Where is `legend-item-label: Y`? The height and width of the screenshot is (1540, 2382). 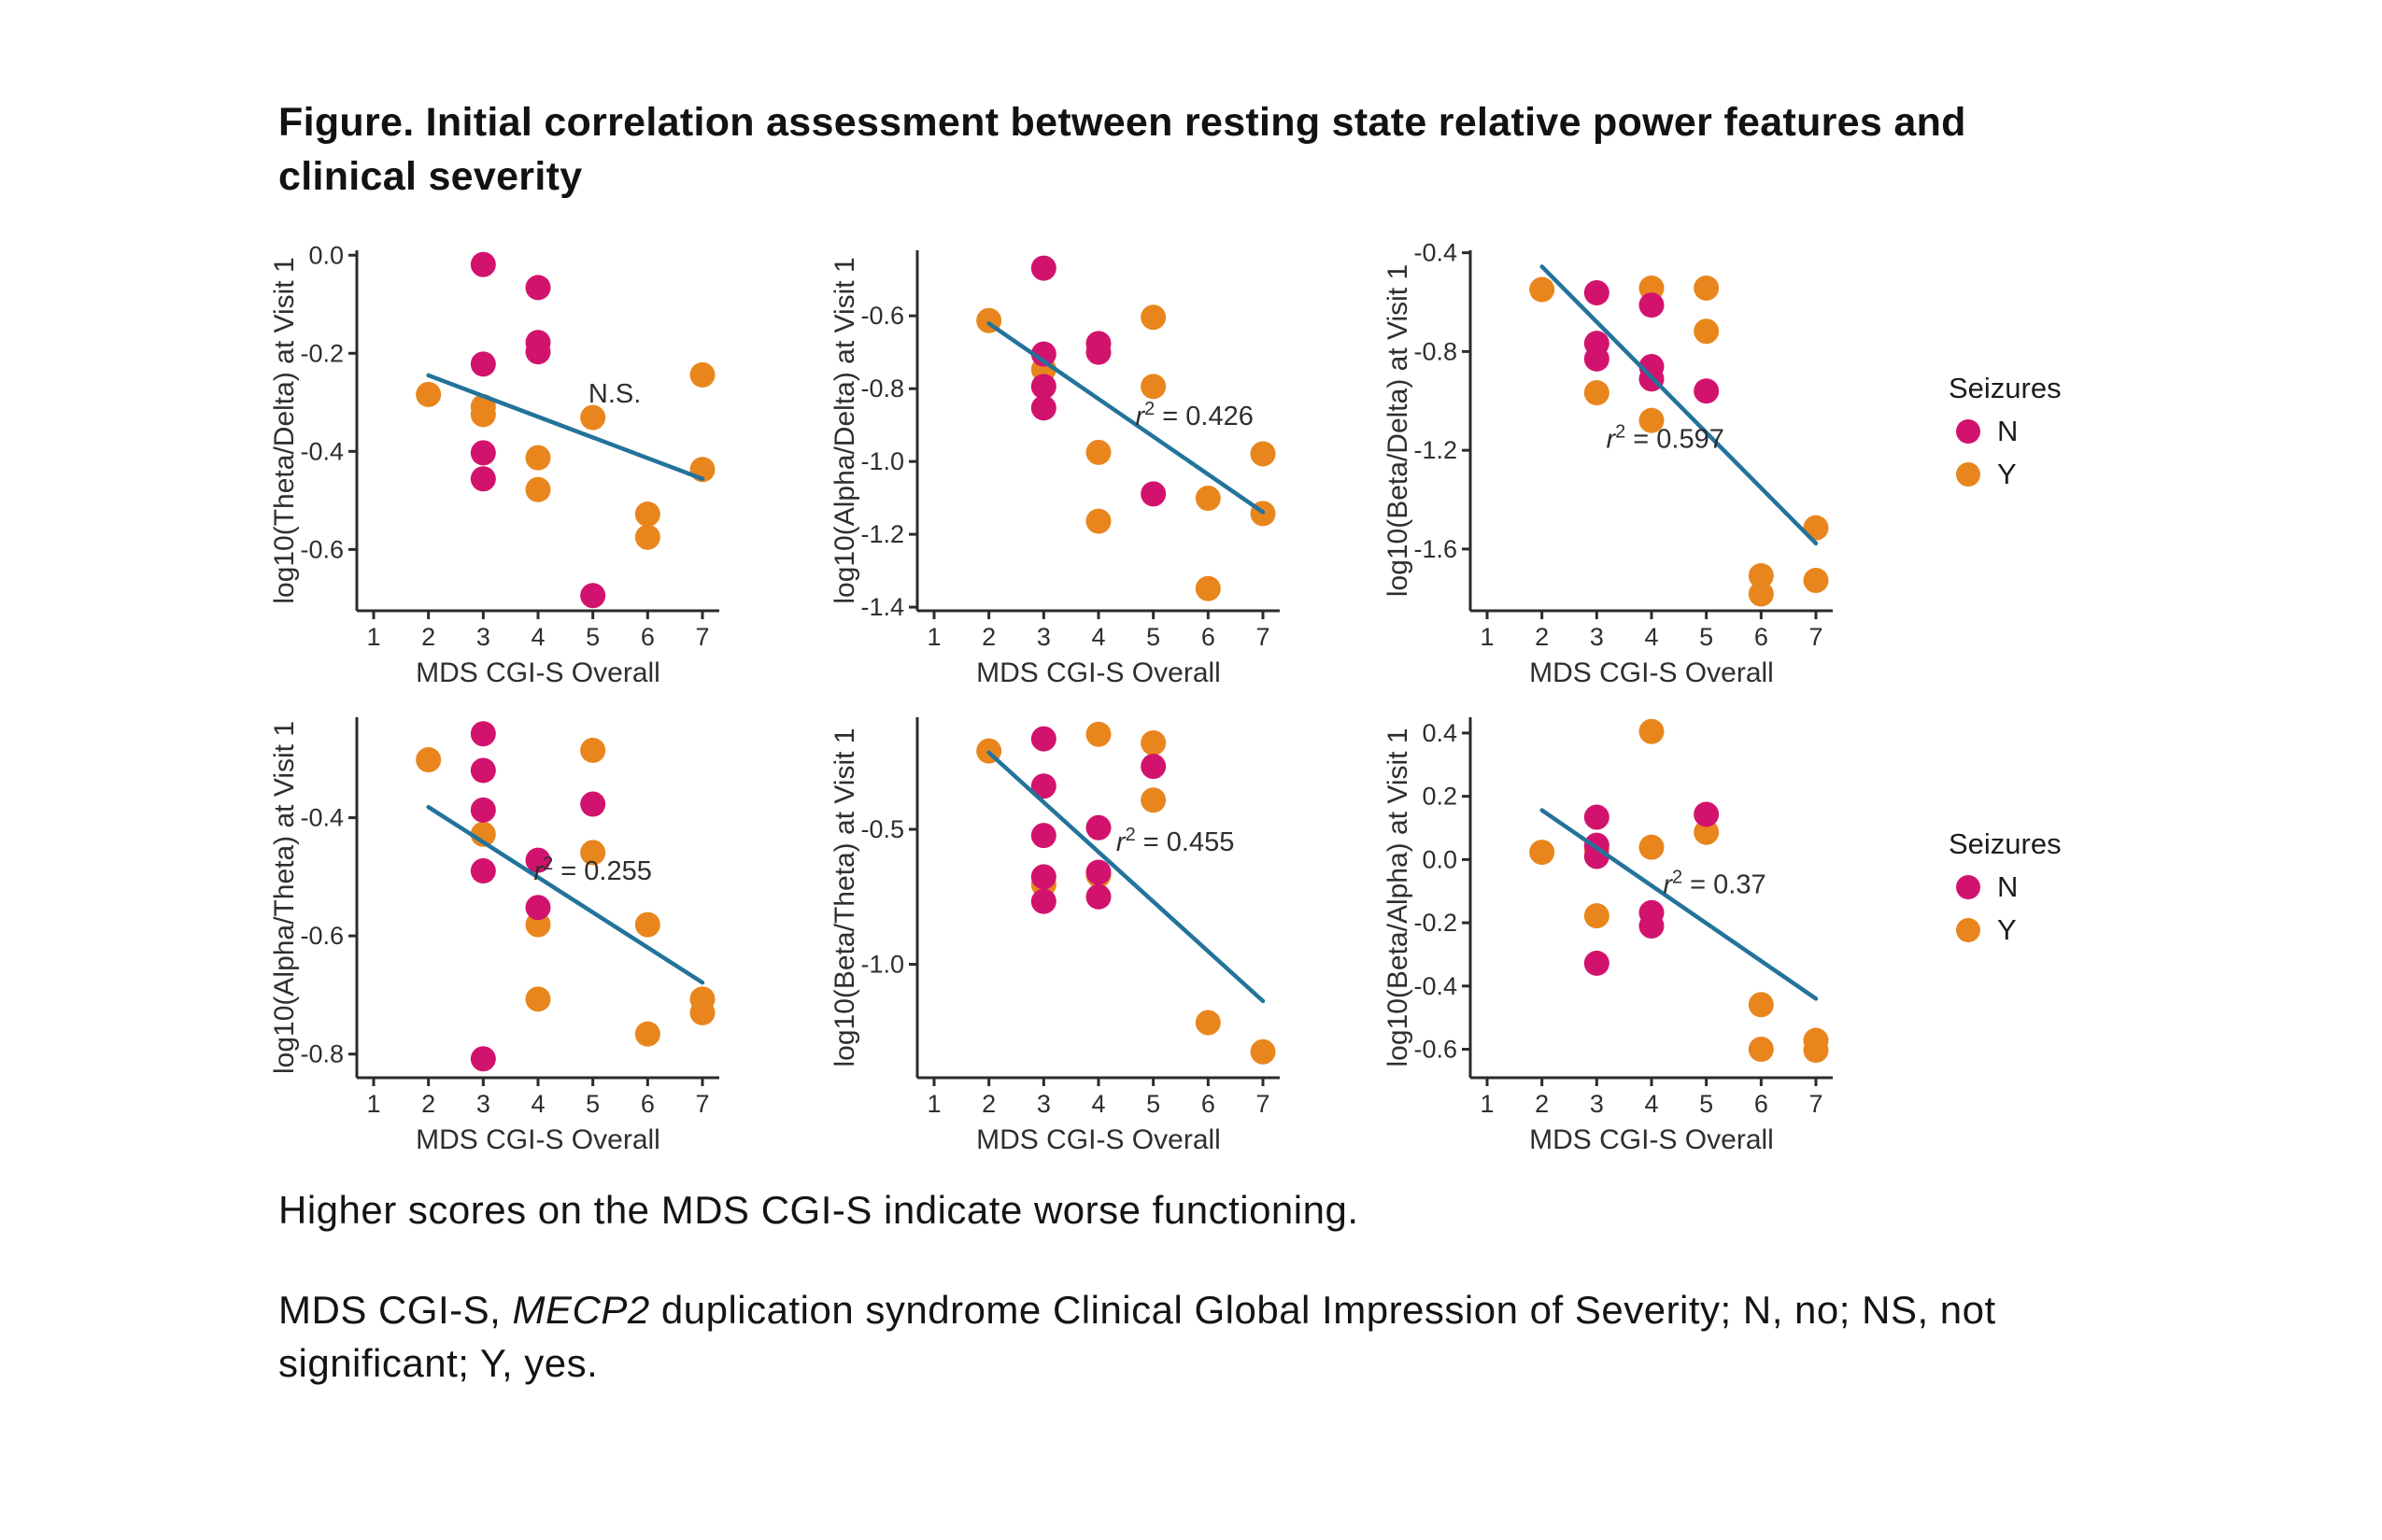 legend-item-label: Y is located at coordinates (2007, 929).